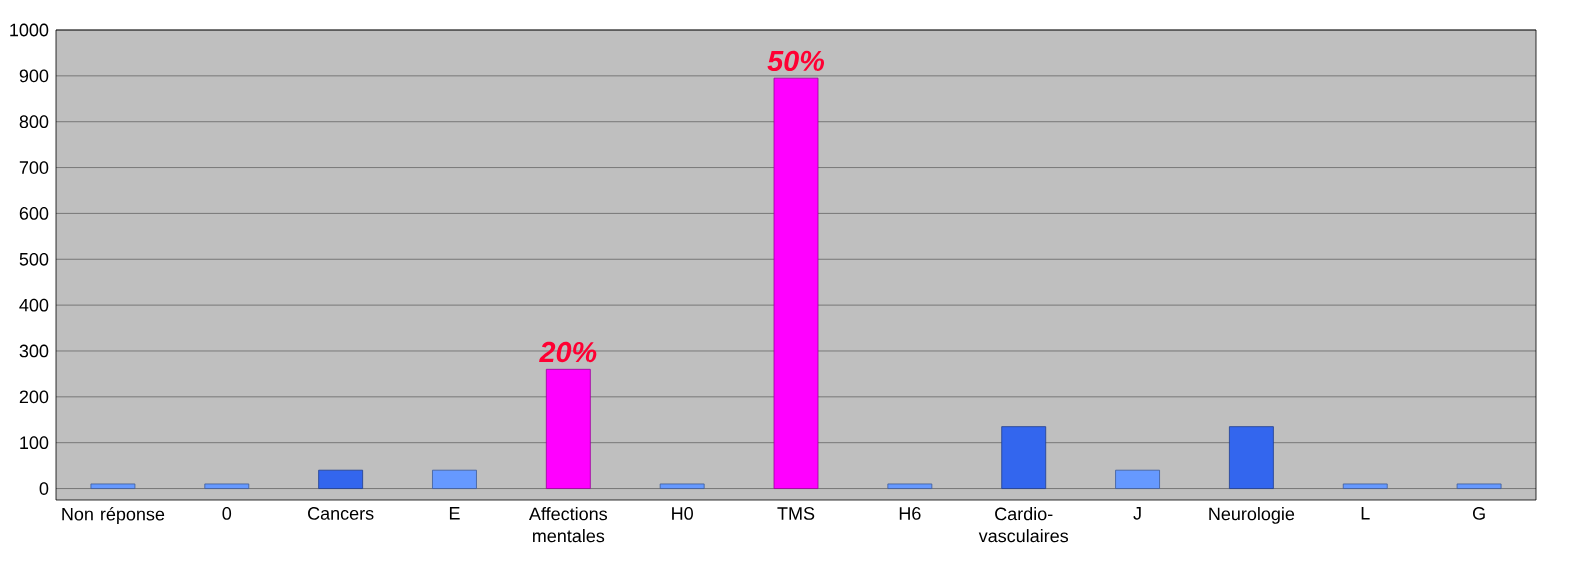 The image size is (1572, 580). I want to click on y-tick-label: 1000, so click(29, 30).